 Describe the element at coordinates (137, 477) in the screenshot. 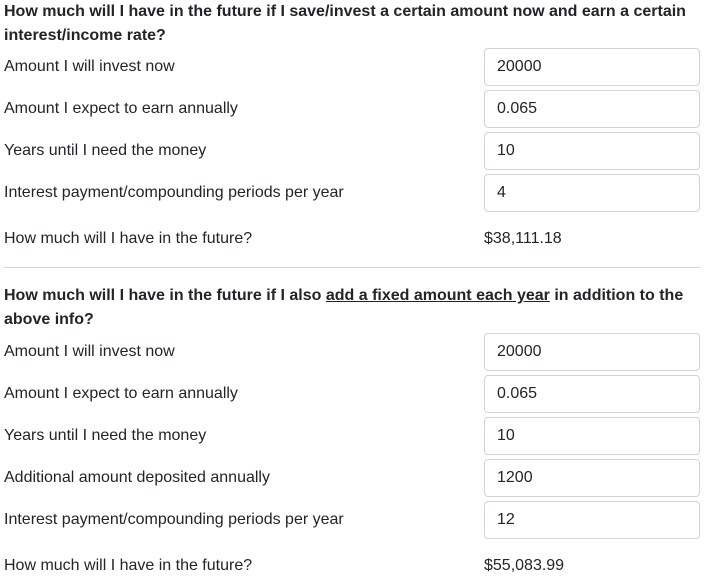

I see `additional-deposit-label: Additional amount deposited annually` at that location.